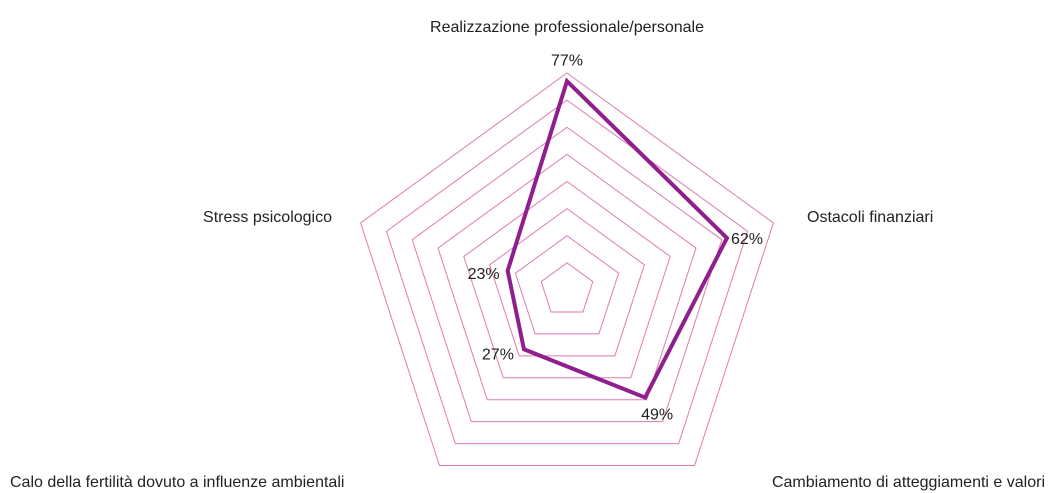  Describe the element at coordinates (870, 217) in the screenshot. I see `category-label: Ostacoli finanziari` at that location.